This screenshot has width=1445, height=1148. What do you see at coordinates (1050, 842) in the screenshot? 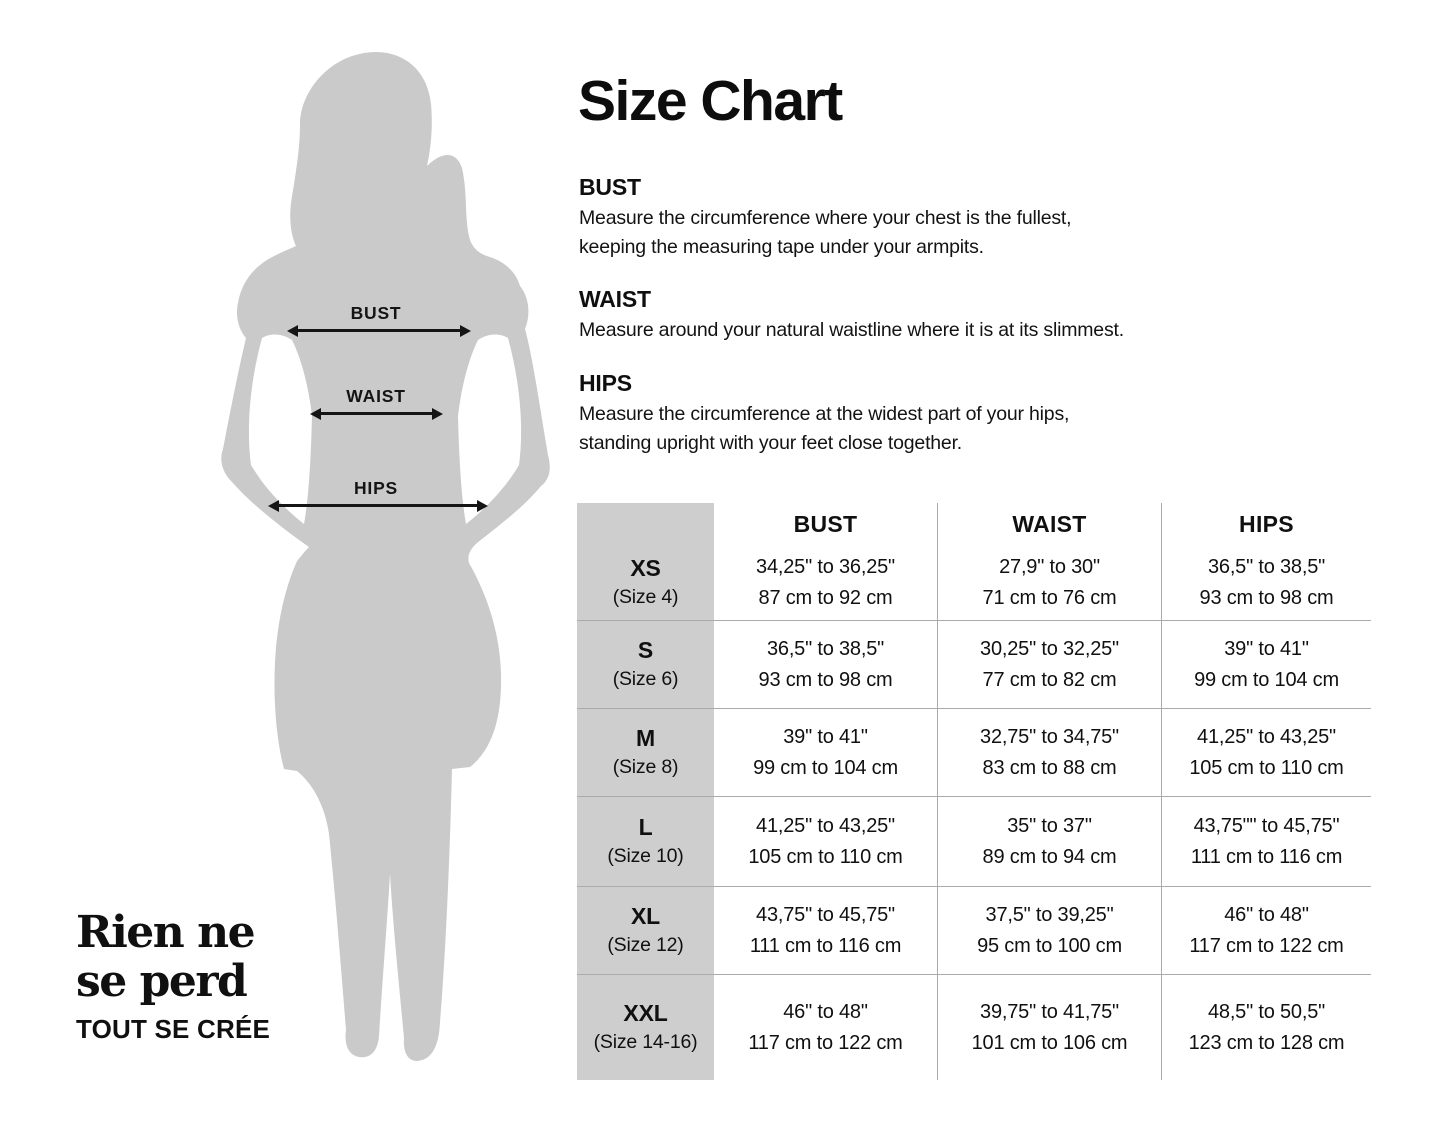
I see `cell-l-waist: 35" to 37" 89 cm to 94 cm` at bounding box center [1050, 842].